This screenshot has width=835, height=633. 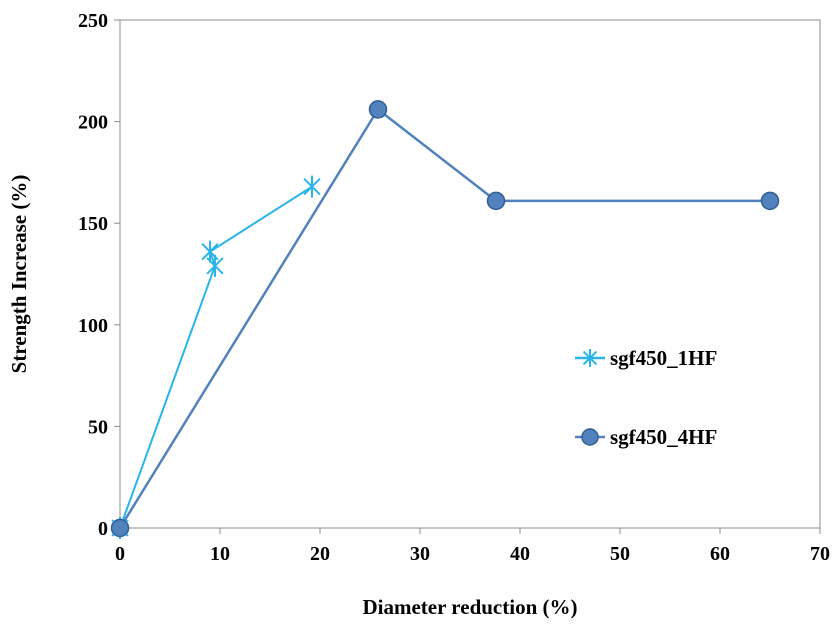 I want to click on legend: sgf450_1HF sgf450_4HF, so click(x=646, y=397).